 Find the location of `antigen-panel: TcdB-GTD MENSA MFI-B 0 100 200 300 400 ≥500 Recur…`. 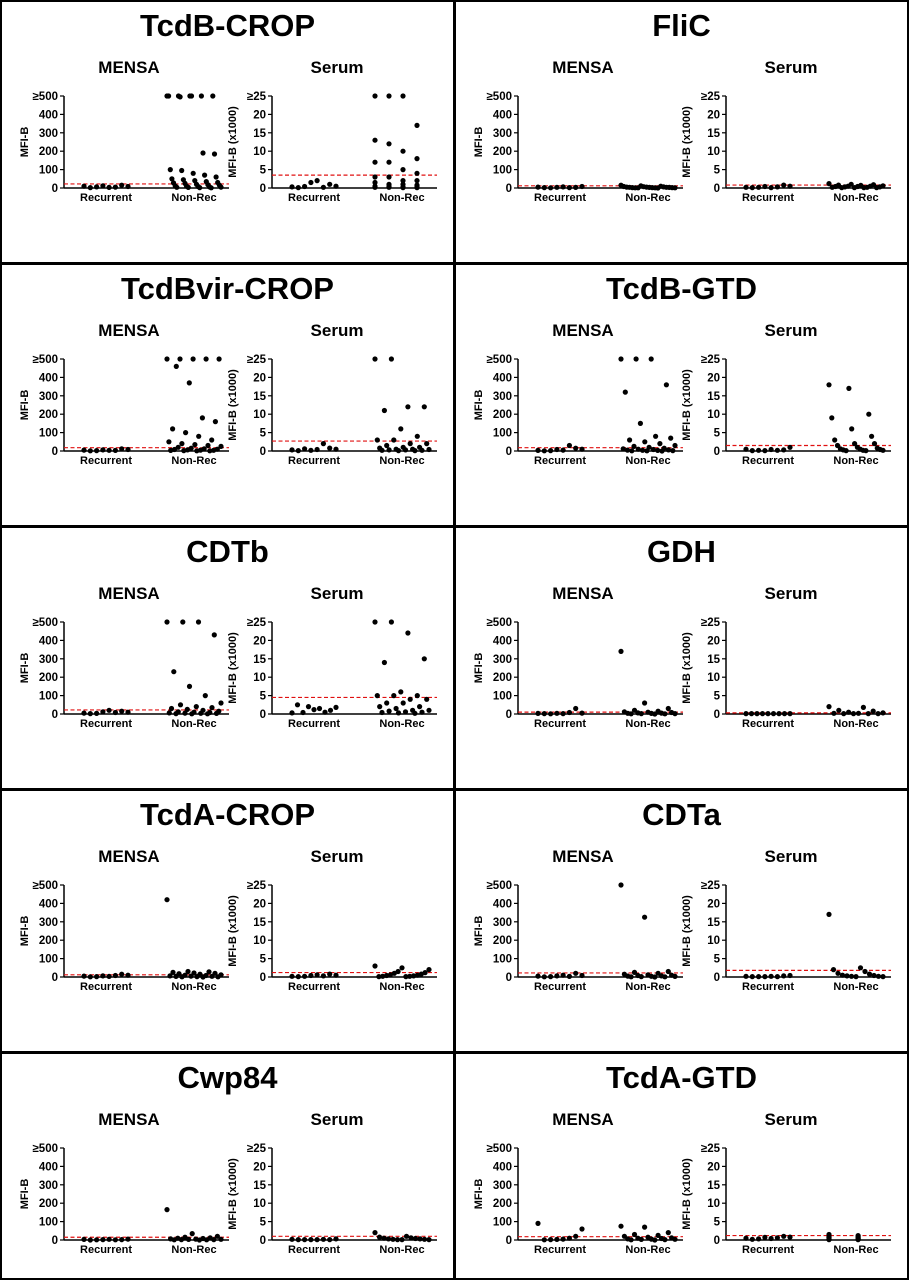

antigen-panel: TcdB-GTD MENSA MFI-B 0 100 200 300 400 ≥500 Recur… is located at coordinates (681, 395).